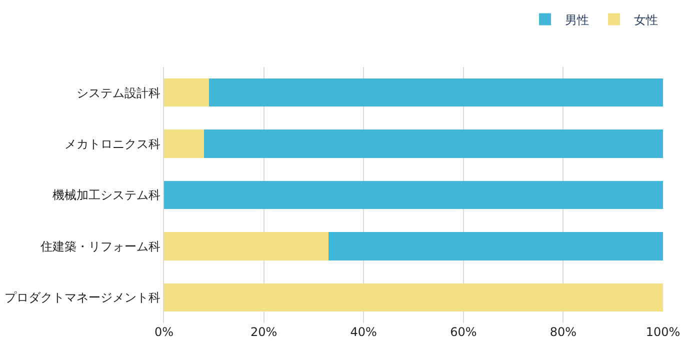 This screenshot has height=348, width=690. I want to click on x-tick-label: 60%, so click(463, 332).